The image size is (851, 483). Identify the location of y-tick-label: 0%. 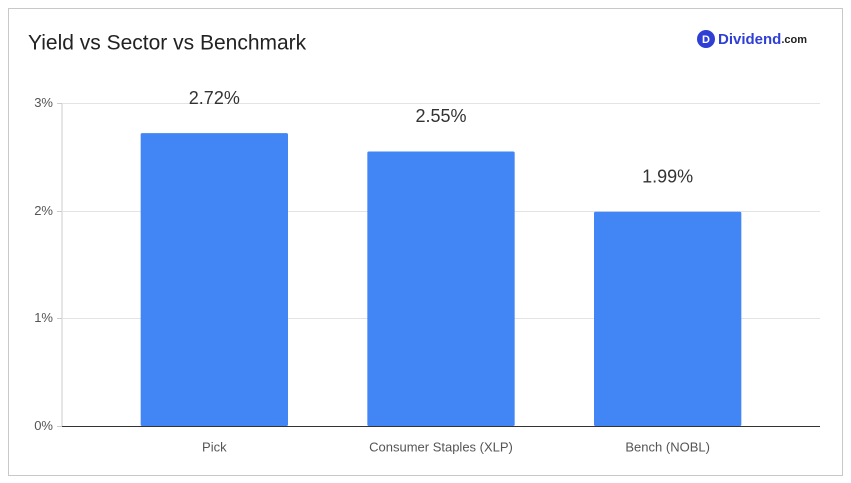
(43, 425).